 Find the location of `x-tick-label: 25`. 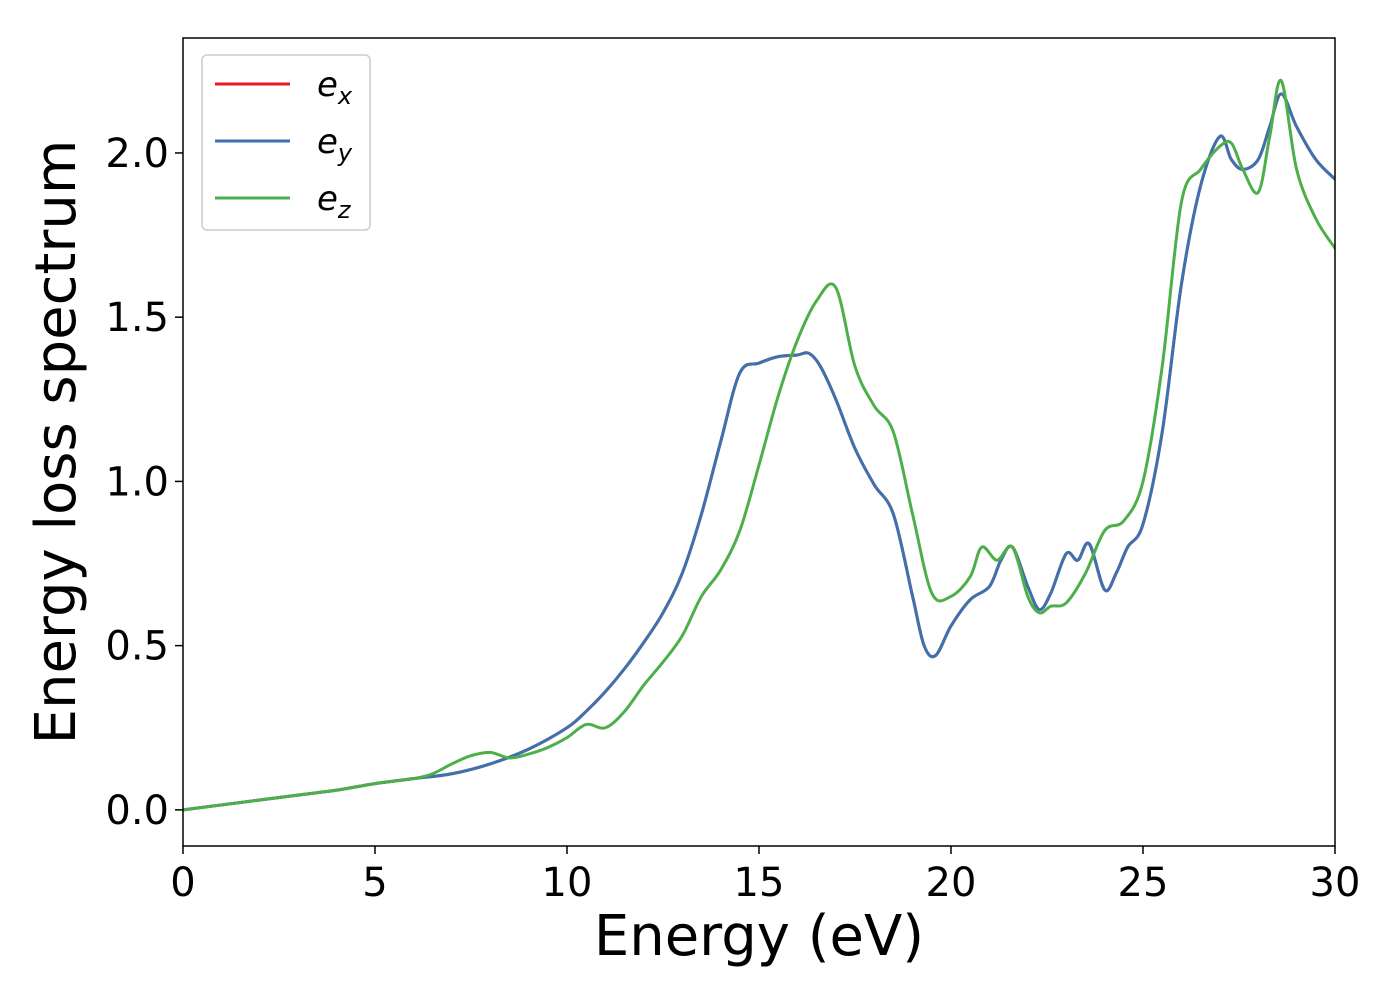

x-tick-label: 25 is located at coordinates (1143, 883).